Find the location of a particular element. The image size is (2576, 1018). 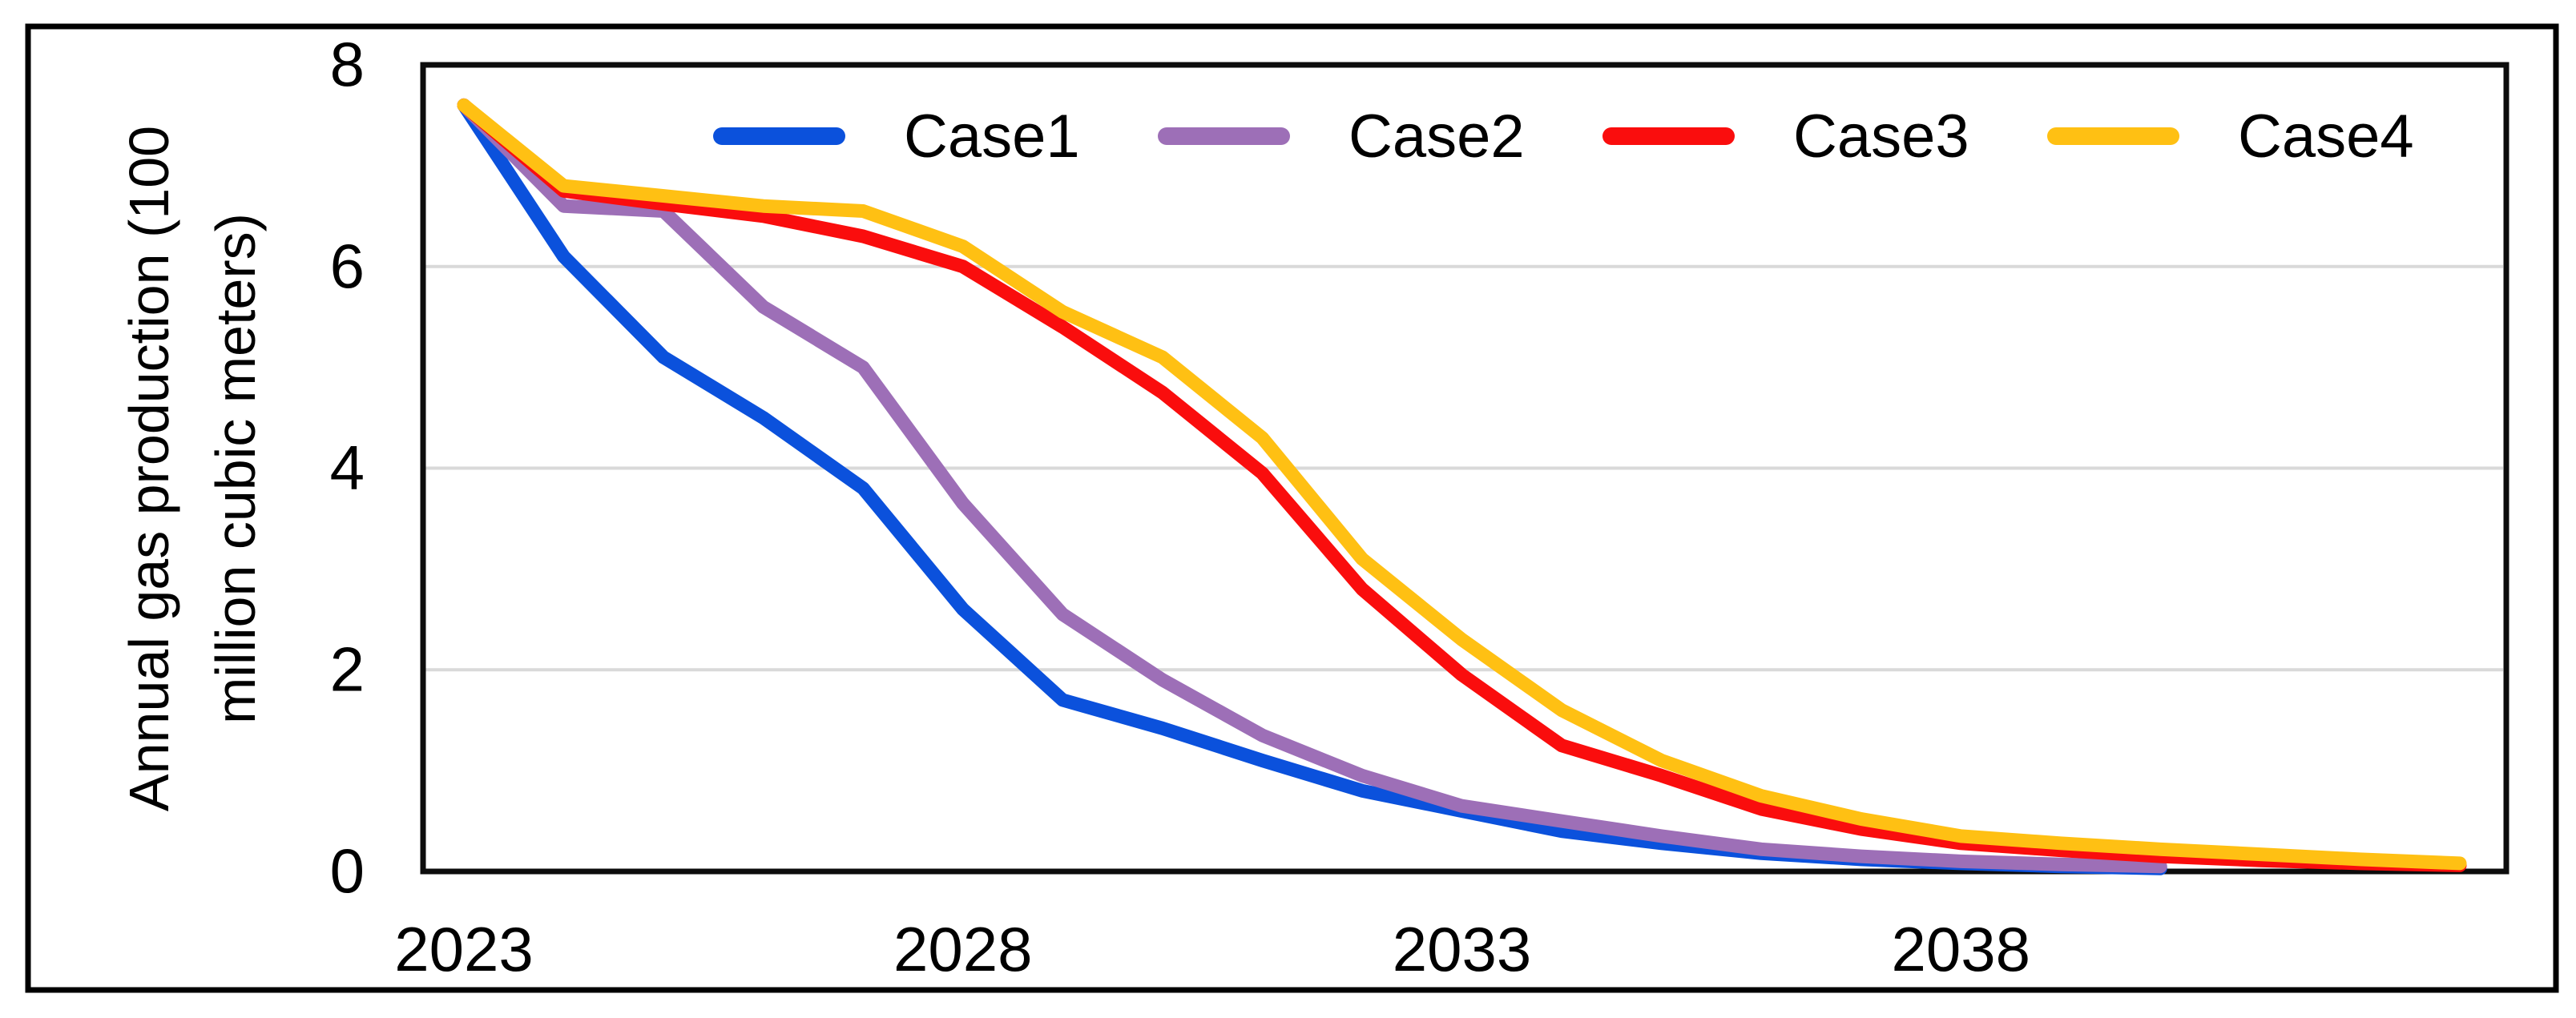

y-tick-label-4: 4 is located at coordinates (347, 468).